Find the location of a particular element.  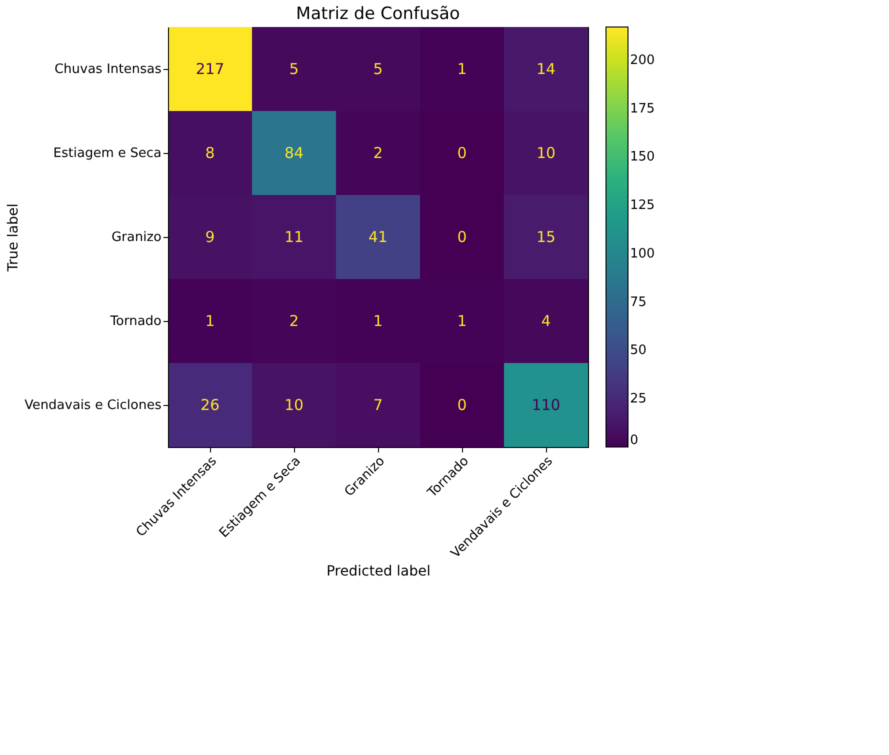

color-bar-label: 150 is located at coordinates (642, 157).